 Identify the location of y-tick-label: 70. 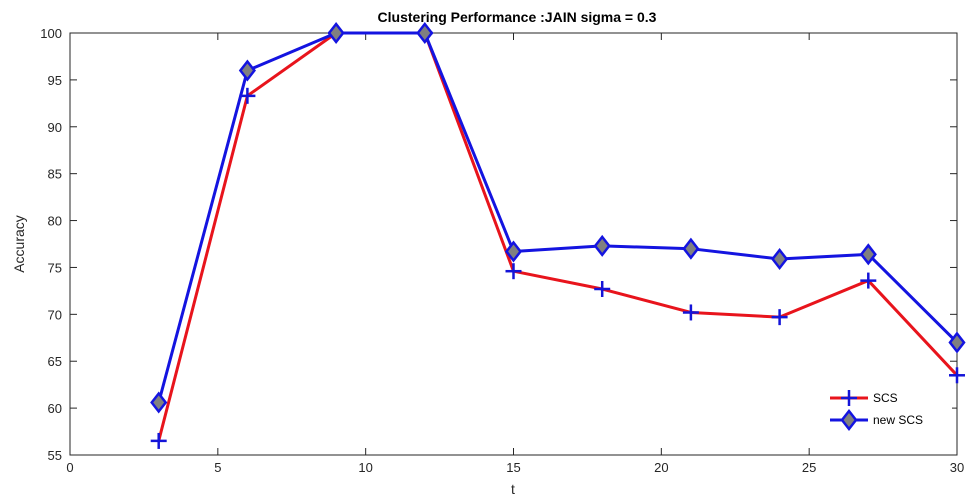
(55, 314).